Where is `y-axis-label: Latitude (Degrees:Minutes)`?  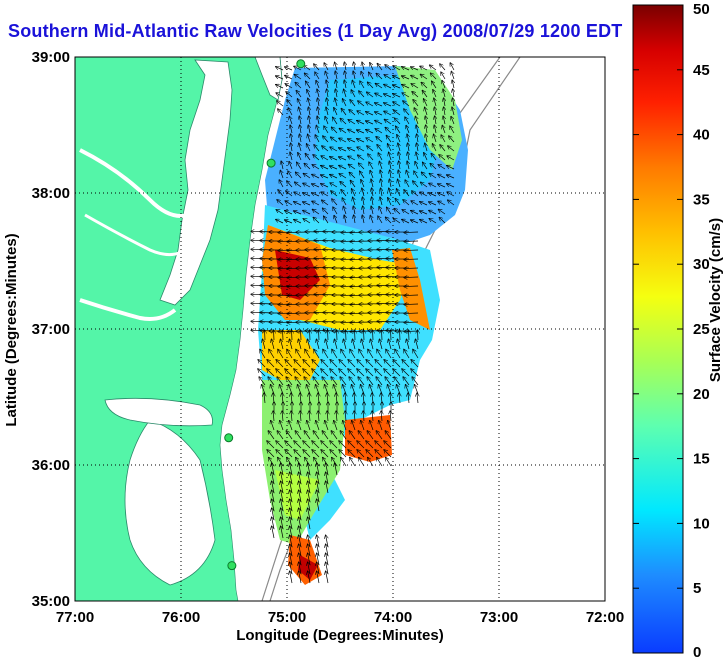
y-axis-label: Latitude (Degrees:Minutes) is located at coordinates (11, 329).